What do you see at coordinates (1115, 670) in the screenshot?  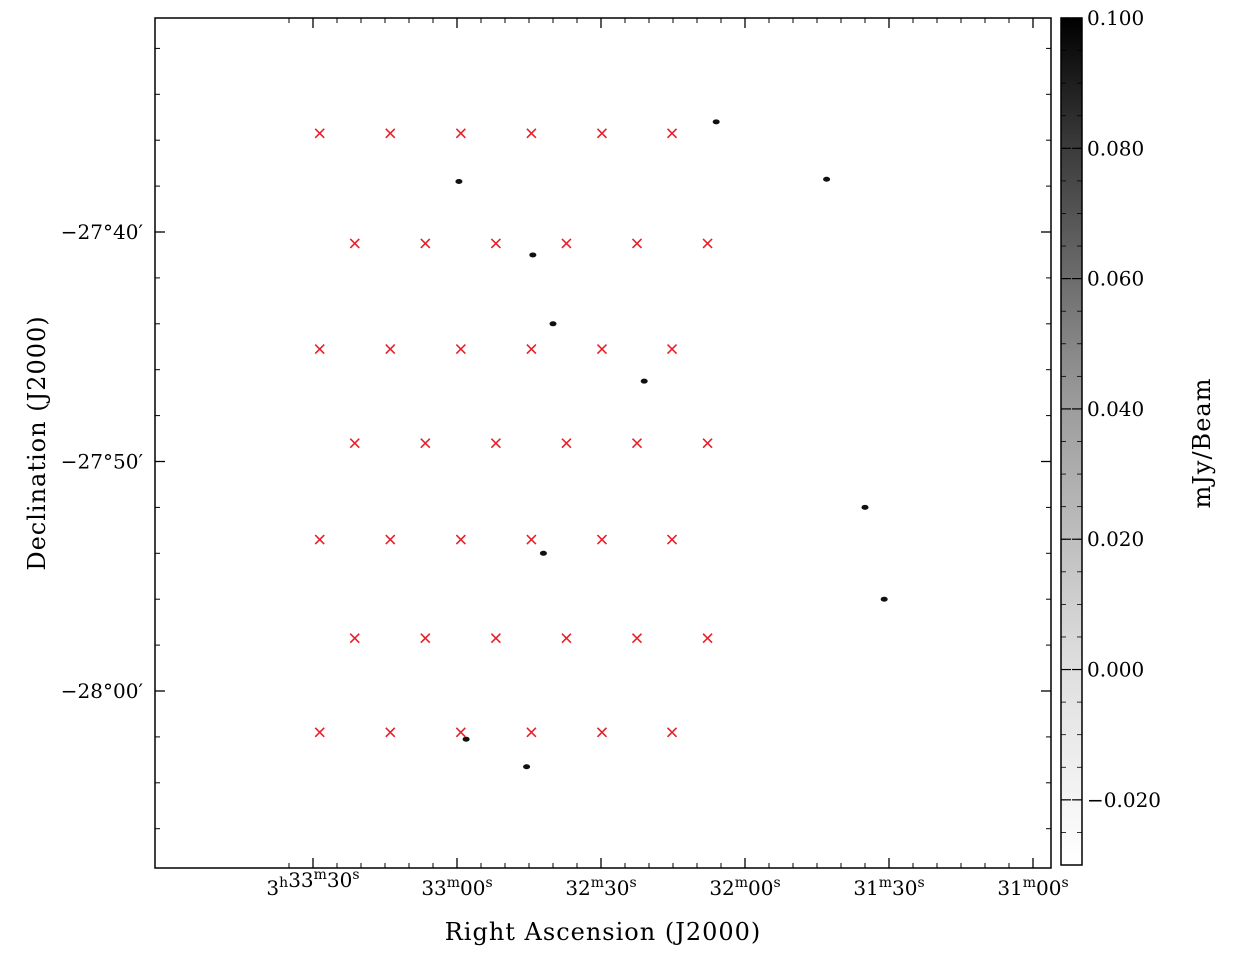 I see `colorbar-tick-label: 0.000` at bounding box center [1115, 670].